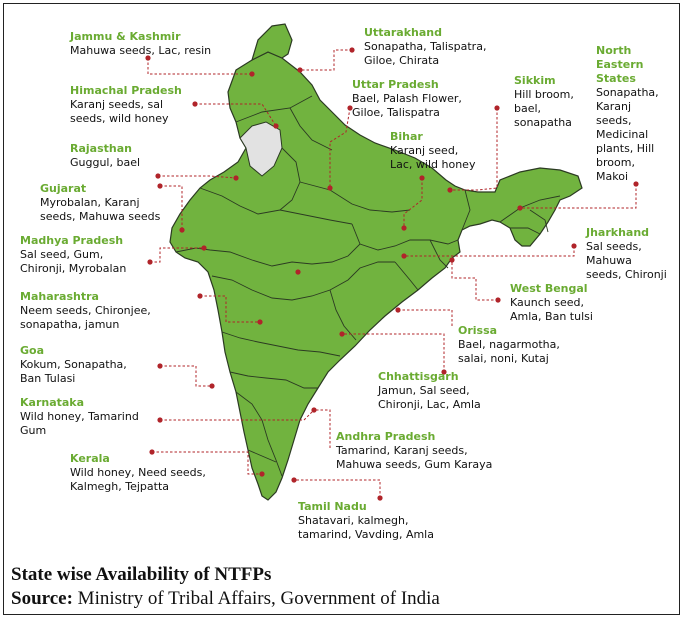 The image size is (685, 620). I want to click on product-line: Wild honey, Tamarind, so click(79, 416).